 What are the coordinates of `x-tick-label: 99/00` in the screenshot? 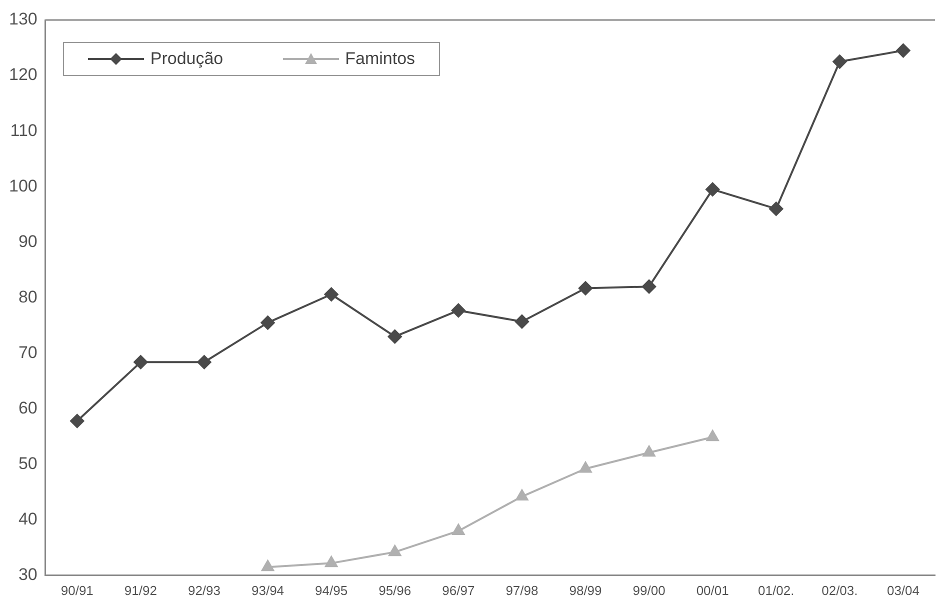 It's located at (649, 590).